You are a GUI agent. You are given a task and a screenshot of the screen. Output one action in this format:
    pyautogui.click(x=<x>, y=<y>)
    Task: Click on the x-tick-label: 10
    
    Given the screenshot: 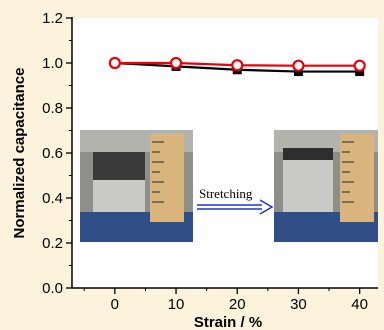 What is the action you would take?
    pyautogui.click(x=176, y=304)
    